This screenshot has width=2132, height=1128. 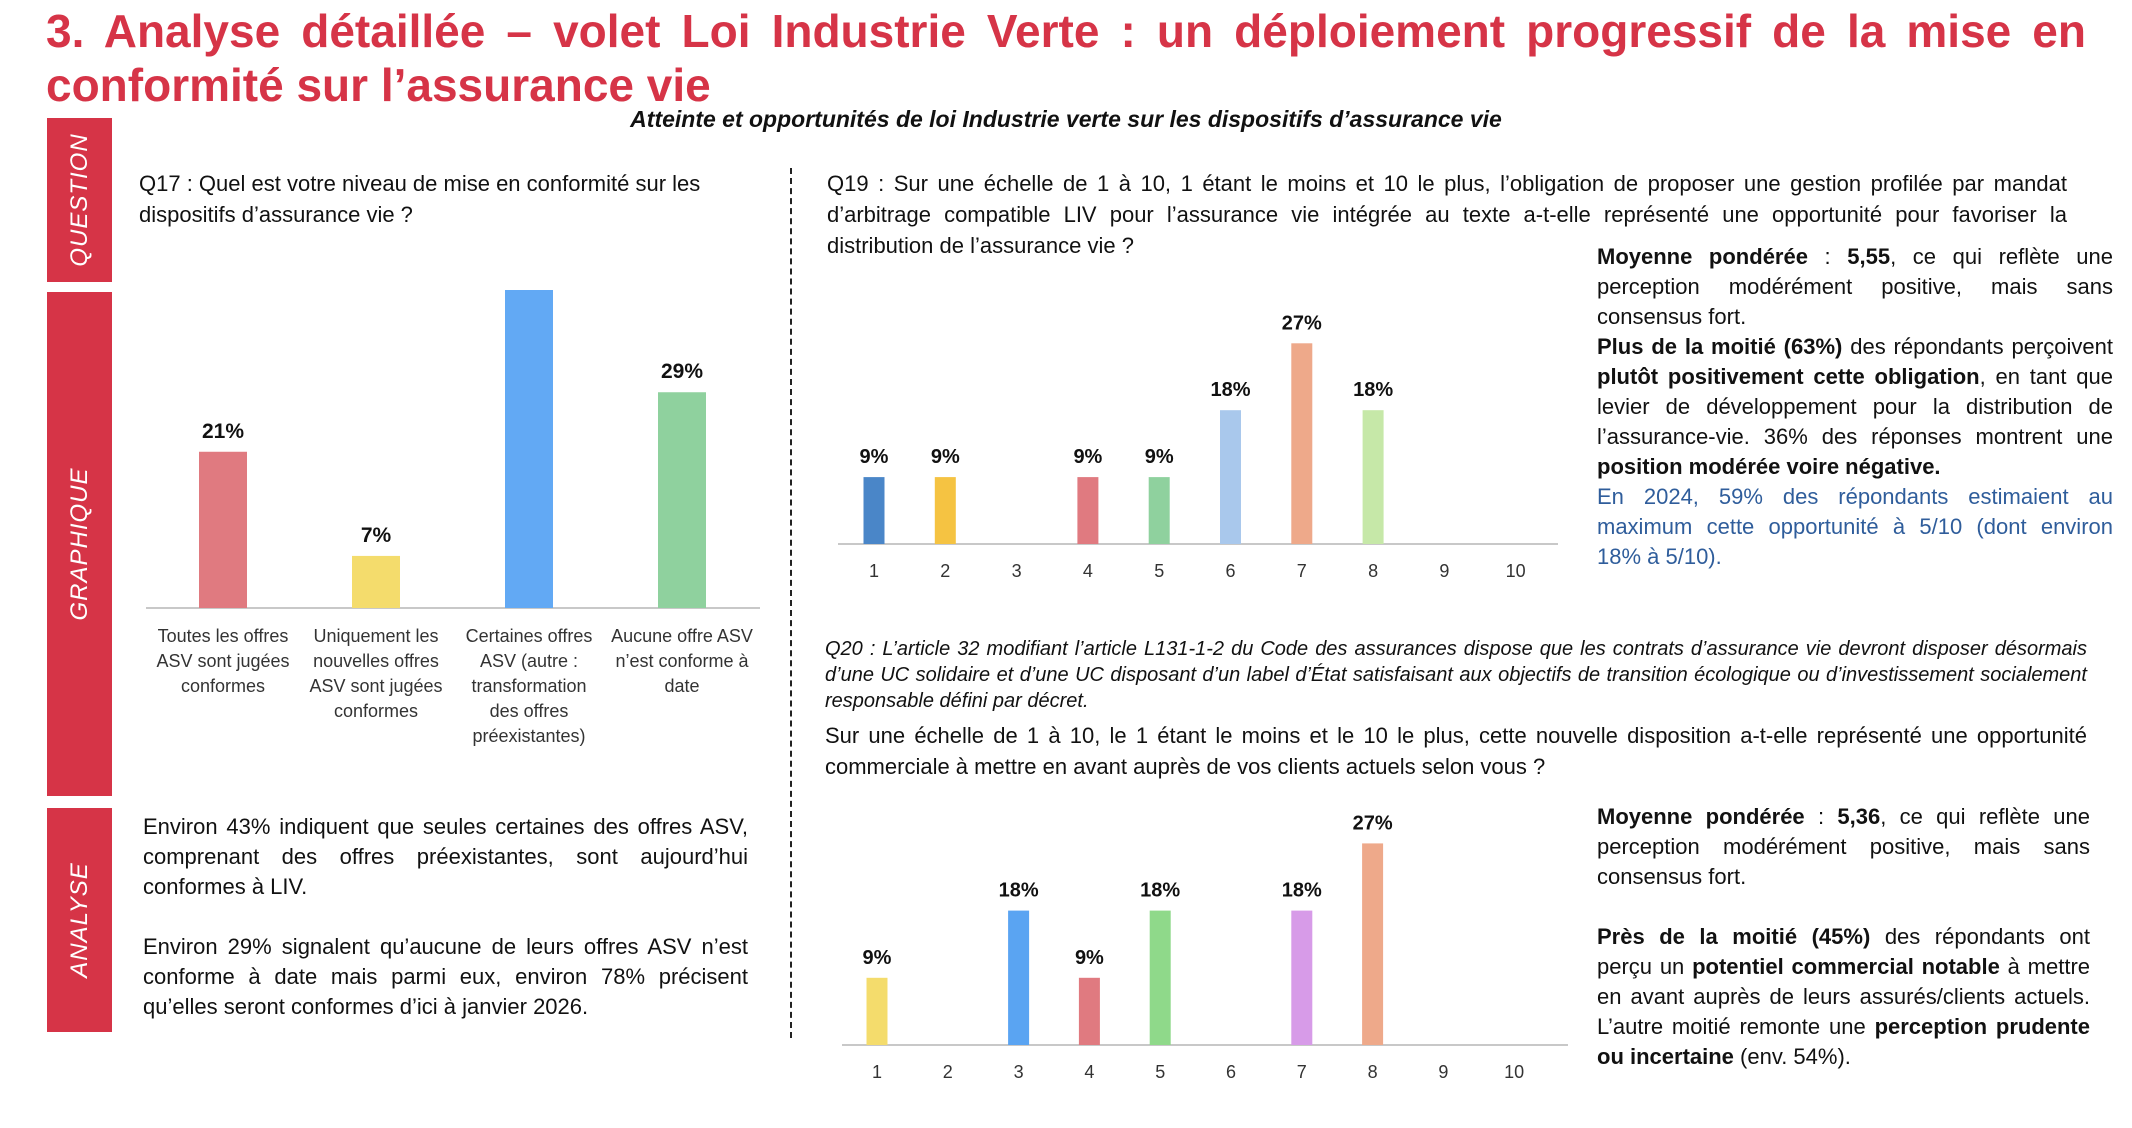 I want to click on sidebar-question-label: QUESTION, so click(x=79, y=200).